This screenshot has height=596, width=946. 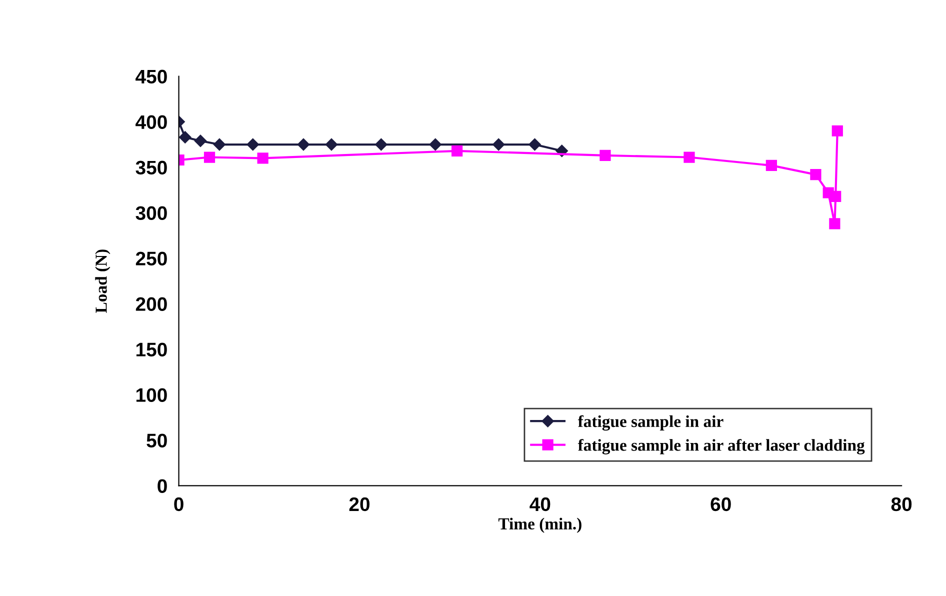 I want to click on y-tick-label: 150, so click(x=151, y=349).